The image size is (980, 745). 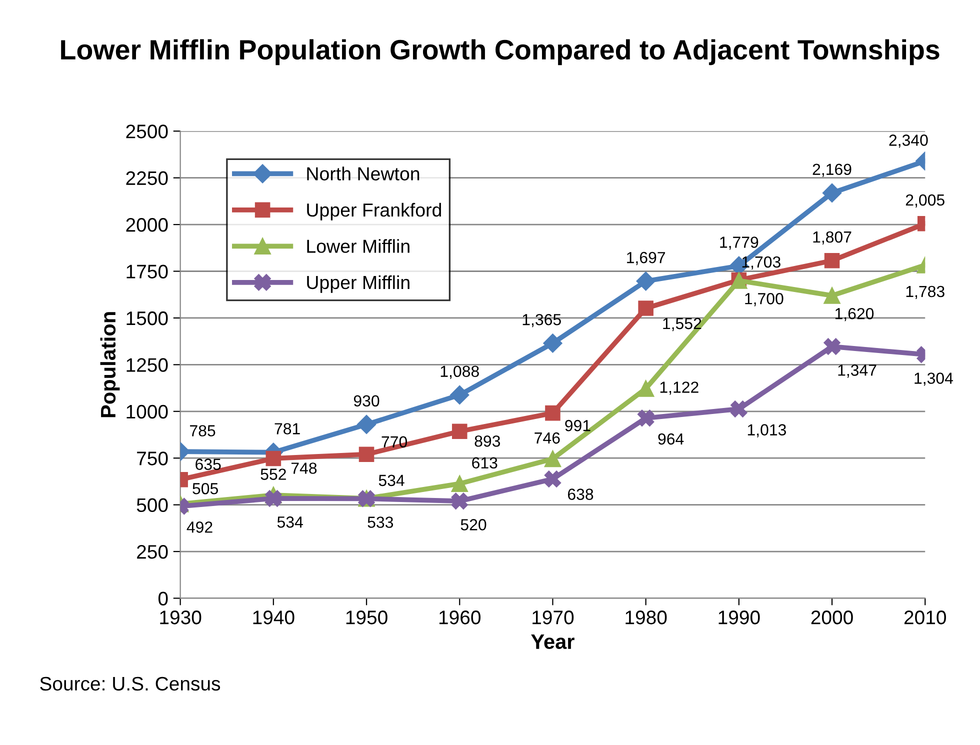 I want to click on data-label: 746, so click(x=547, y=438).